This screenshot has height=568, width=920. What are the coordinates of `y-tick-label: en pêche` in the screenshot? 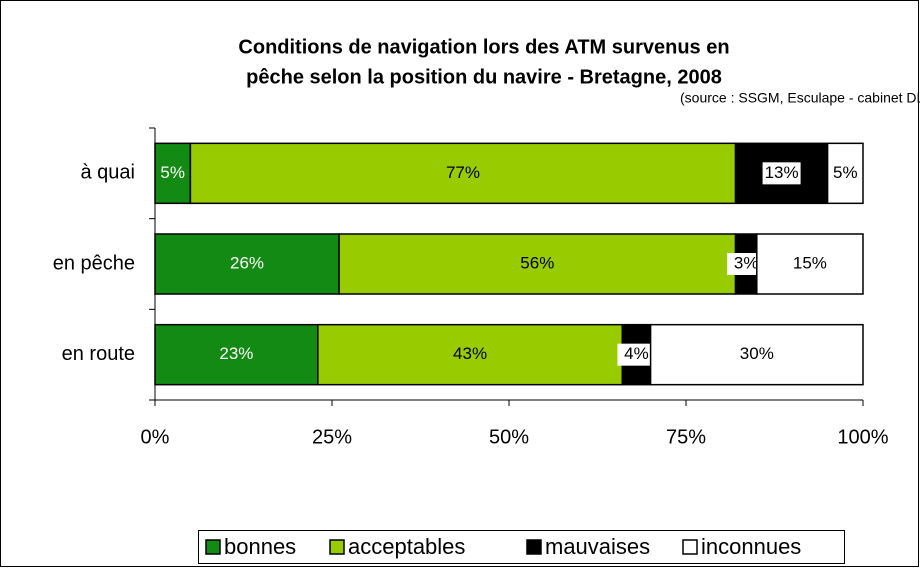 It's located at (94, 263).